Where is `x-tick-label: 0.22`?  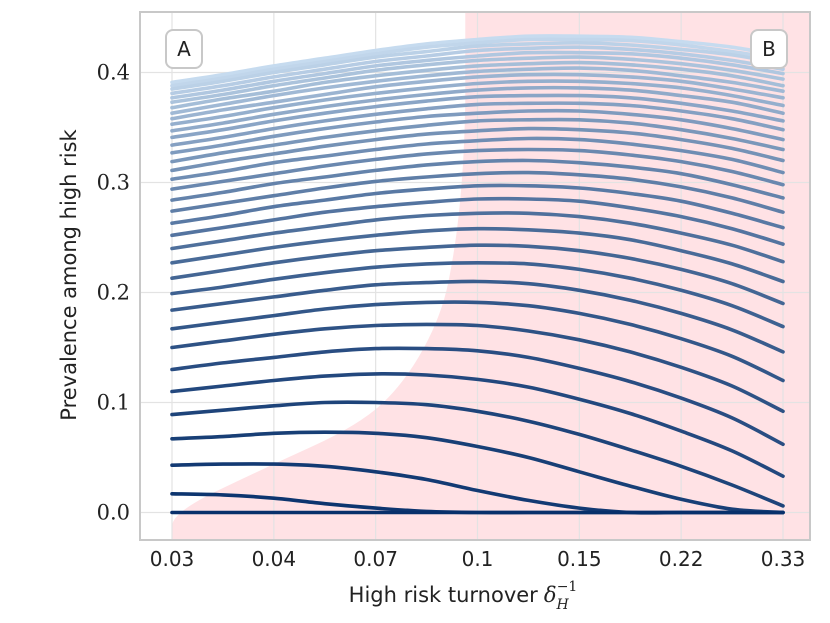
x-tick-label: 0.22 is located at coordinates (681, 559).